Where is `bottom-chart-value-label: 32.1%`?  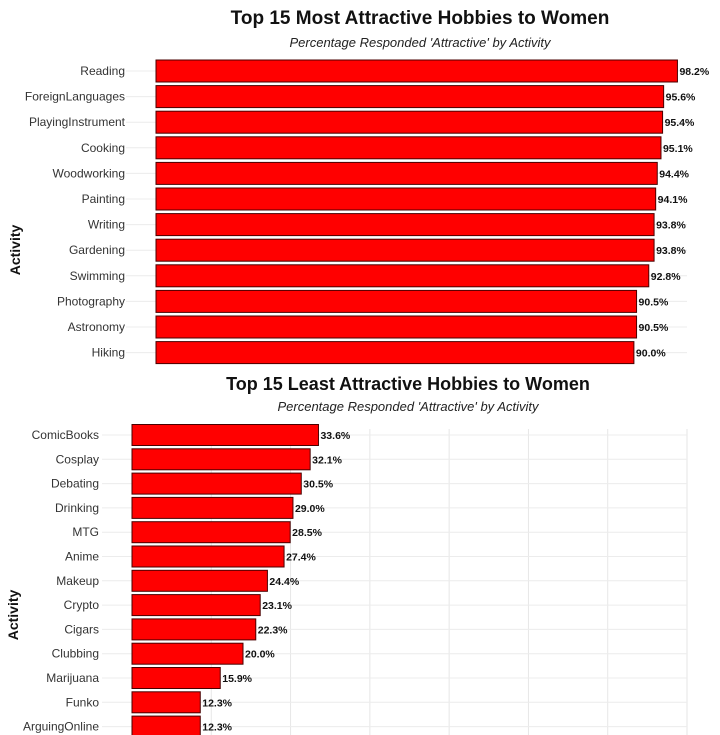
bottom-chart-value-label: 32.1% is located at coordinates (327, 460).